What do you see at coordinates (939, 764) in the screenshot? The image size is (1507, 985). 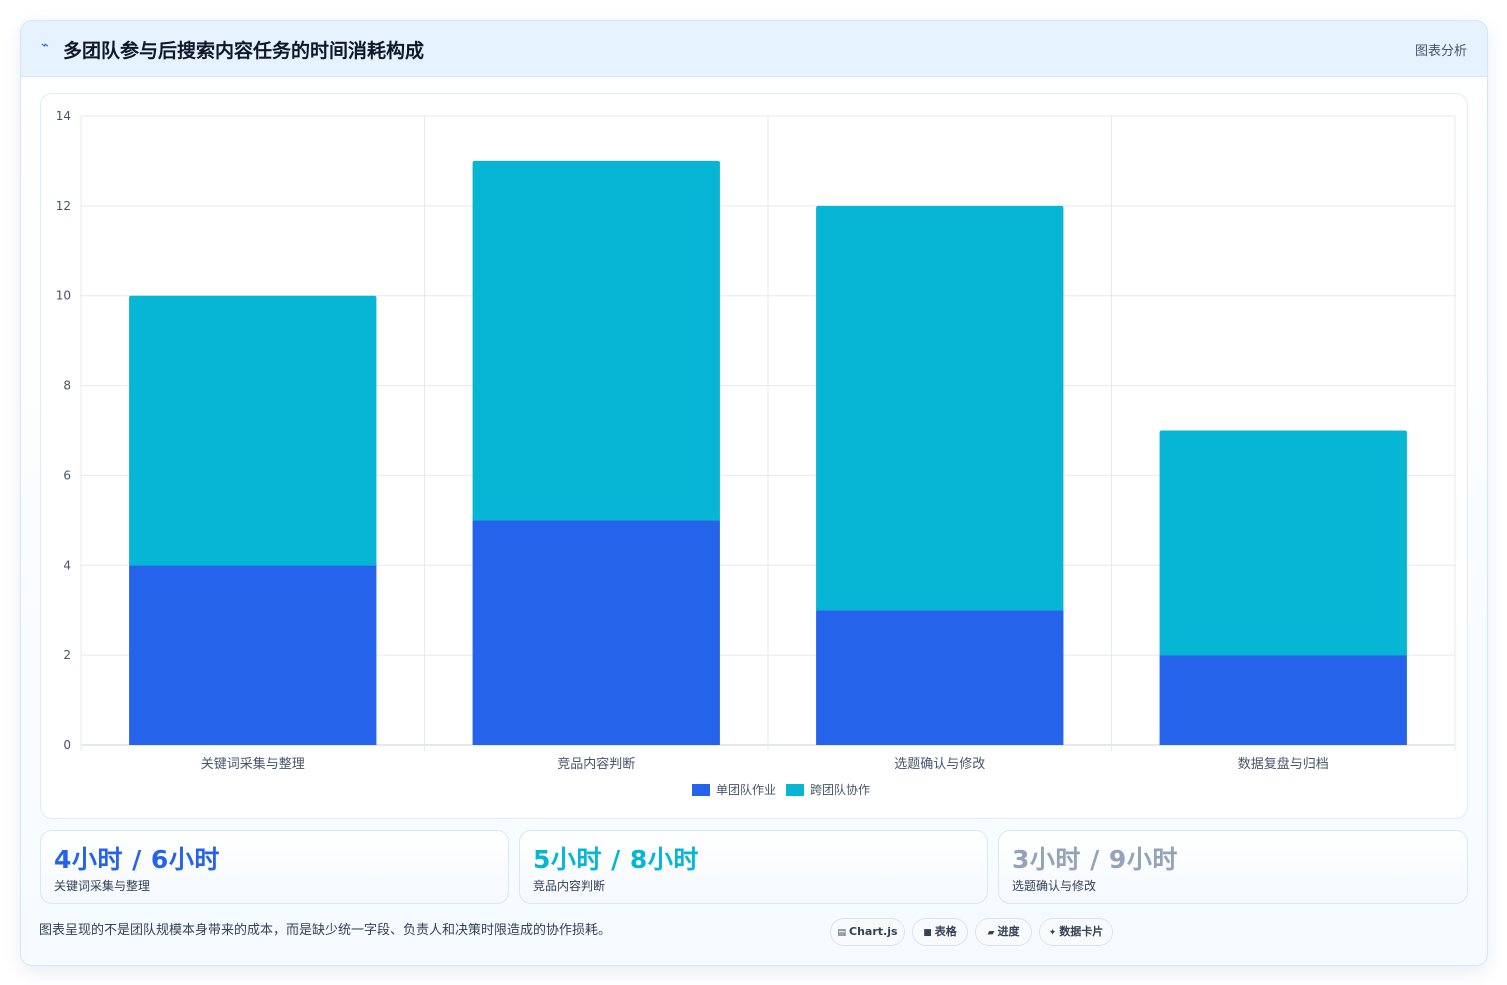 I see `x-tick-label: 选题确认与修改` at bounding box center [939, 764].